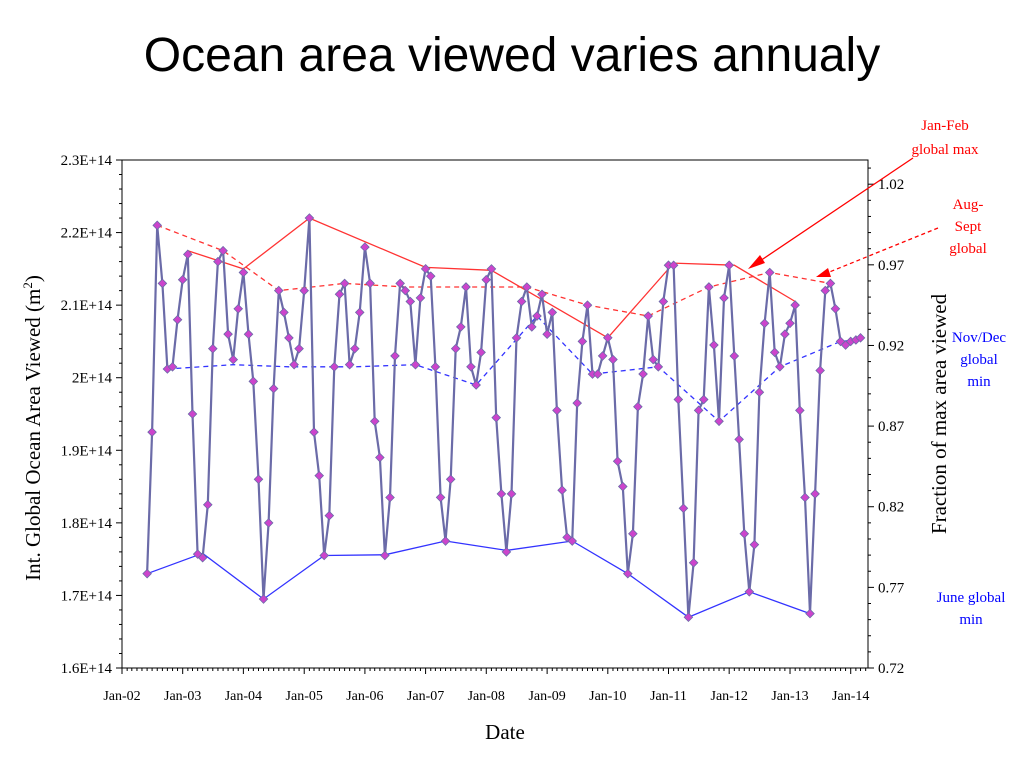 The width and height of the screenshot is (1024, 768). What do you see at coordinates (756, 262) in the screenshot?
I see `arrowhead-jan-feb` at bounding box center [756, 262].